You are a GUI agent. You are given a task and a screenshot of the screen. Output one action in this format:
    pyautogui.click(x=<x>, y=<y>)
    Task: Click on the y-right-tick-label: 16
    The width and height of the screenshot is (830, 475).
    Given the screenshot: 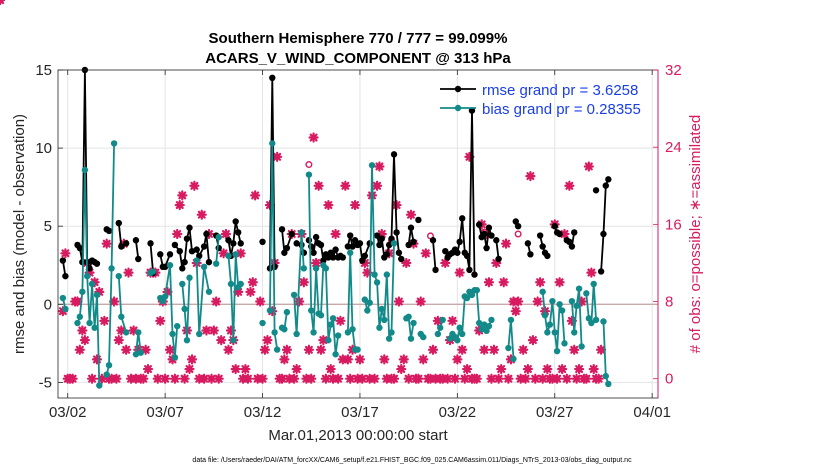 What is the action you would take?
    pyautogui.click(x=673, y=224)
    